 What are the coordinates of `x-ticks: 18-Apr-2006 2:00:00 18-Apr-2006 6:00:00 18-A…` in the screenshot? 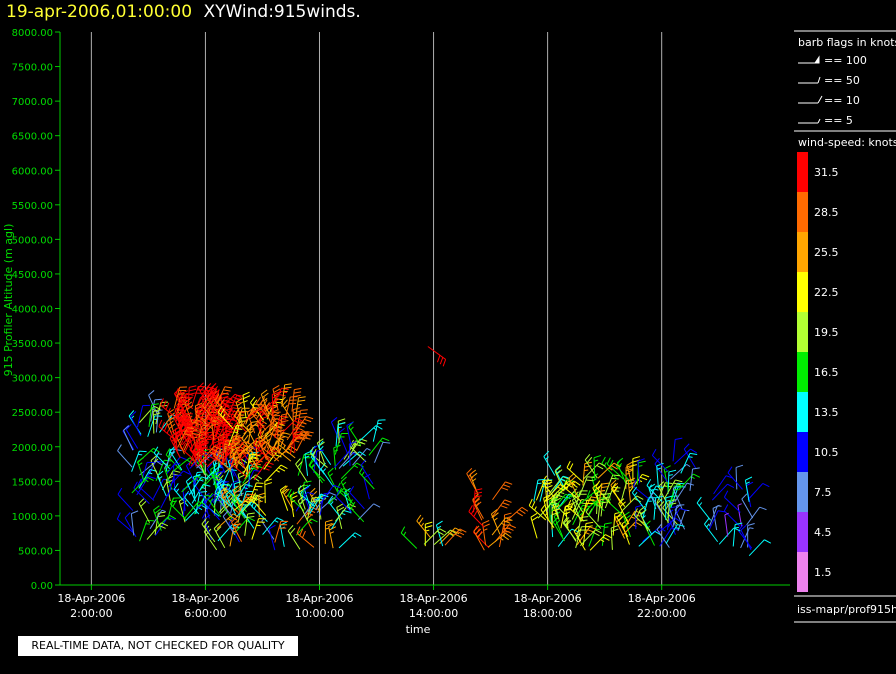 It's located at (376, 602).